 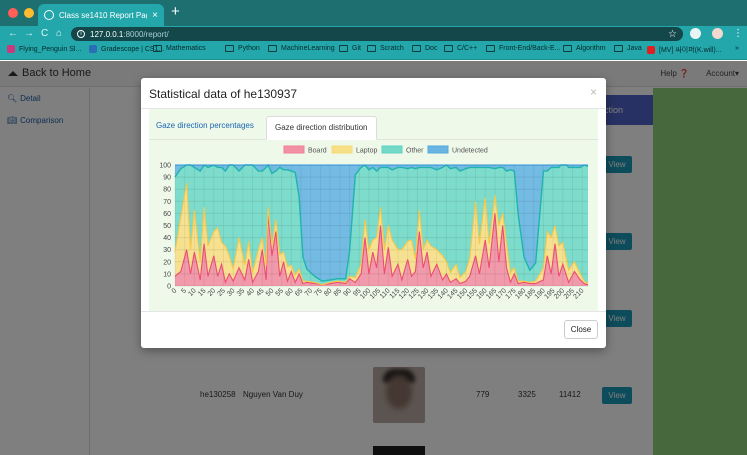 What do you see at coordinates (415, 151) in the screenshot?
I see `legend-label-other: Other` at bounding box center [415, 151].